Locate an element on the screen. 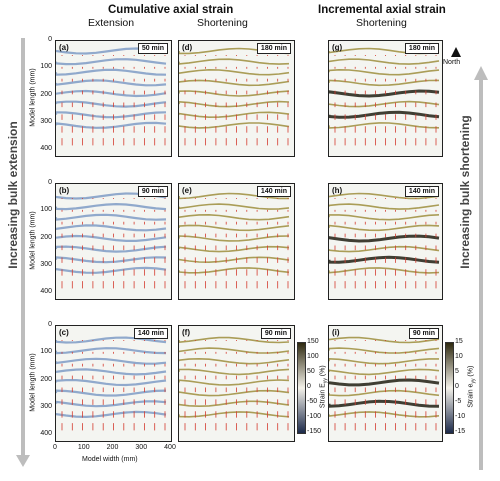  panel-label: (c) is located at coordinates (64, 332).